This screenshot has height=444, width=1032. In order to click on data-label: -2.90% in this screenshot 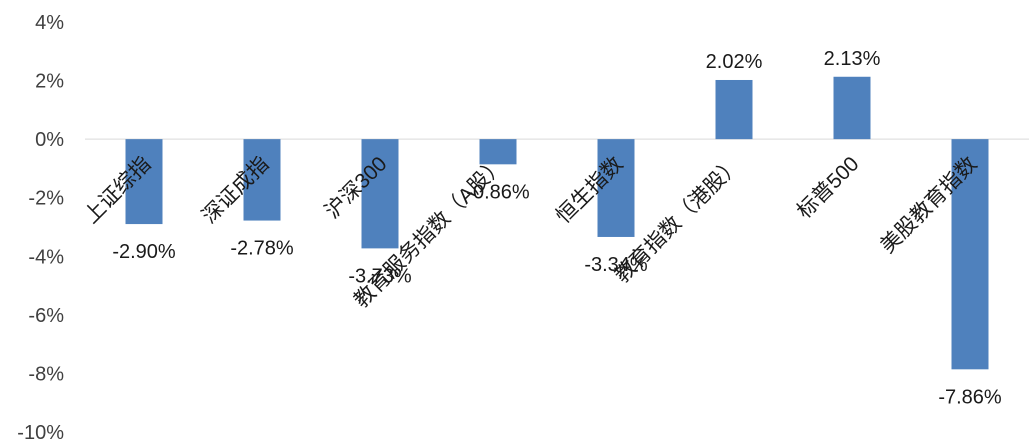, I will do `click(144, 252)`.